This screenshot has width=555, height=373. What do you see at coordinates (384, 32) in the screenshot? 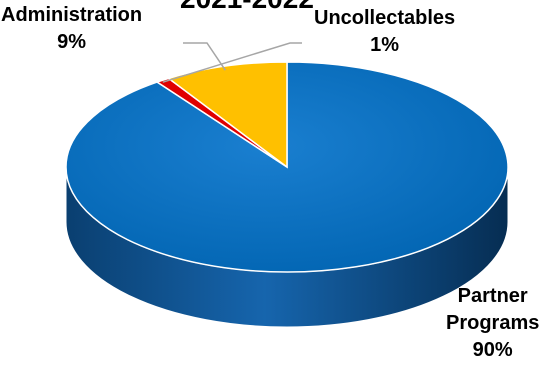
I see `label-uncollectables: Uncollectables 1%` at bounding box center [384, 32].